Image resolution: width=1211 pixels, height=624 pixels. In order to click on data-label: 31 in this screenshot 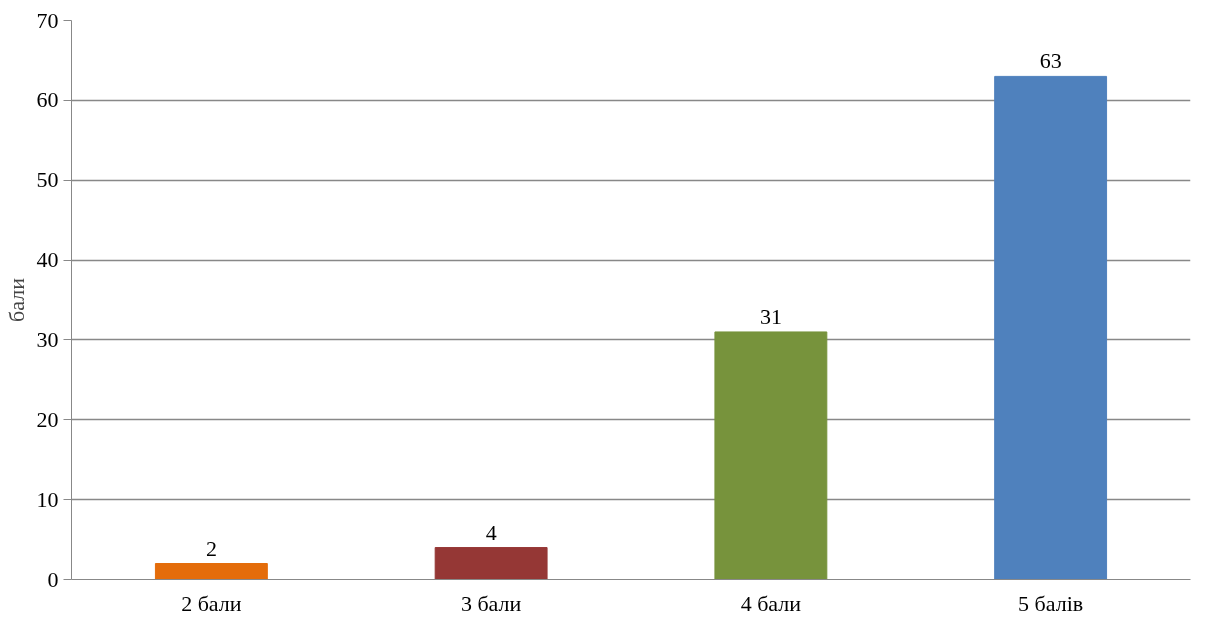, I will do `click(770, 316)`.